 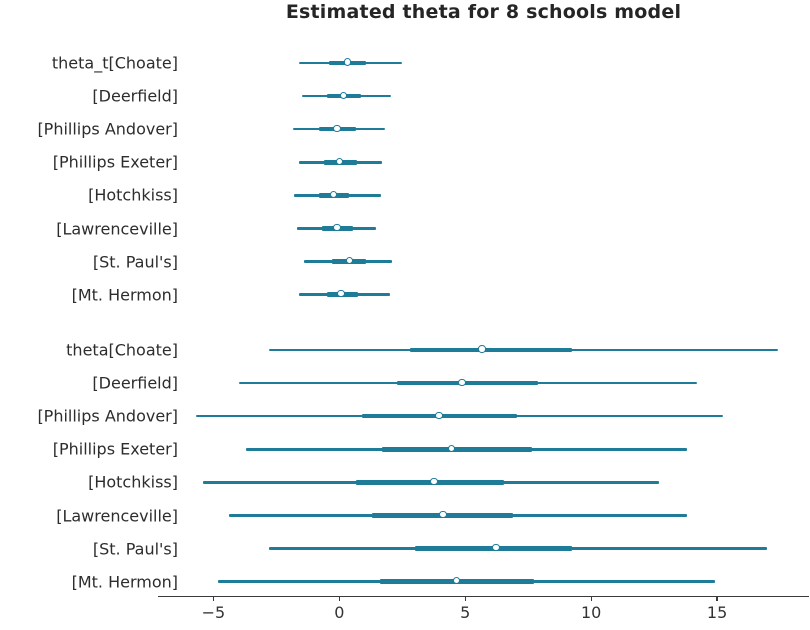 What do you see at coordinates (591, 612) in the screenshot?
I see `x-axis-tick-label: 10` at bounding box center [591, 612].